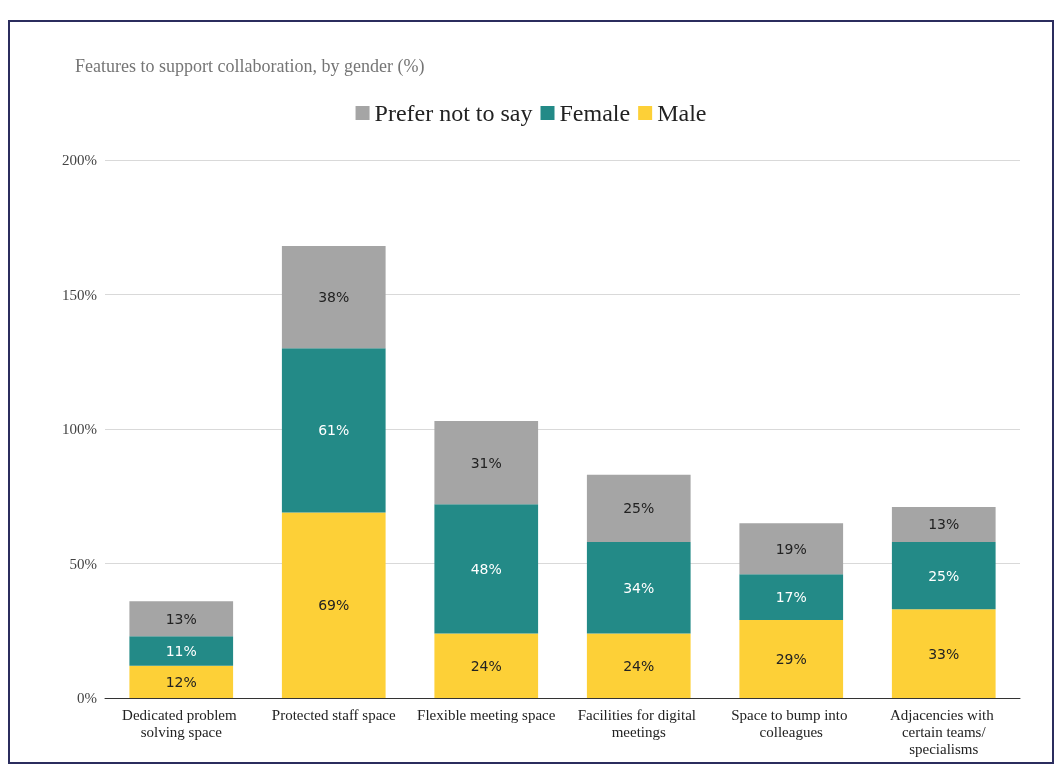 The image size is (1058, 768). What do you see at coordinates (334, 714) in the screenshot?
I see `x-tick-label: Protected staff space` at bounding box center [334, 714].